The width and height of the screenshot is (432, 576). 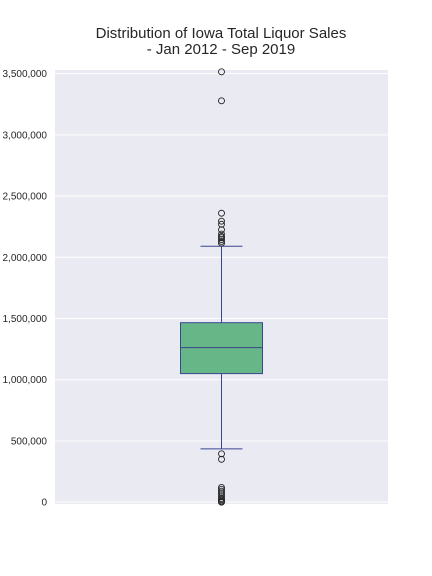 I want to click on chart-title-line-2: - Jan 2012 - Sep 2019, so click(x=221, y=49).